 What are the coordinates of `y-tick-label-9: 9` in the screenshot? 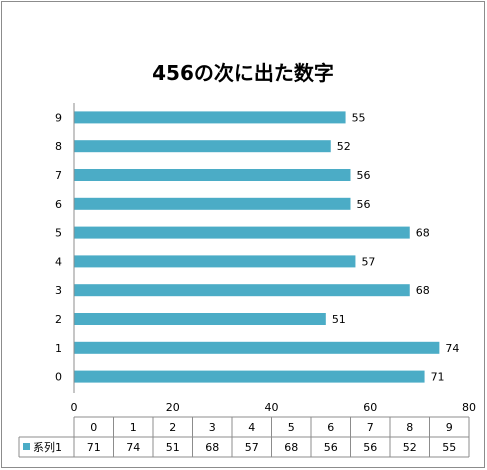 It's located at (58, 117).